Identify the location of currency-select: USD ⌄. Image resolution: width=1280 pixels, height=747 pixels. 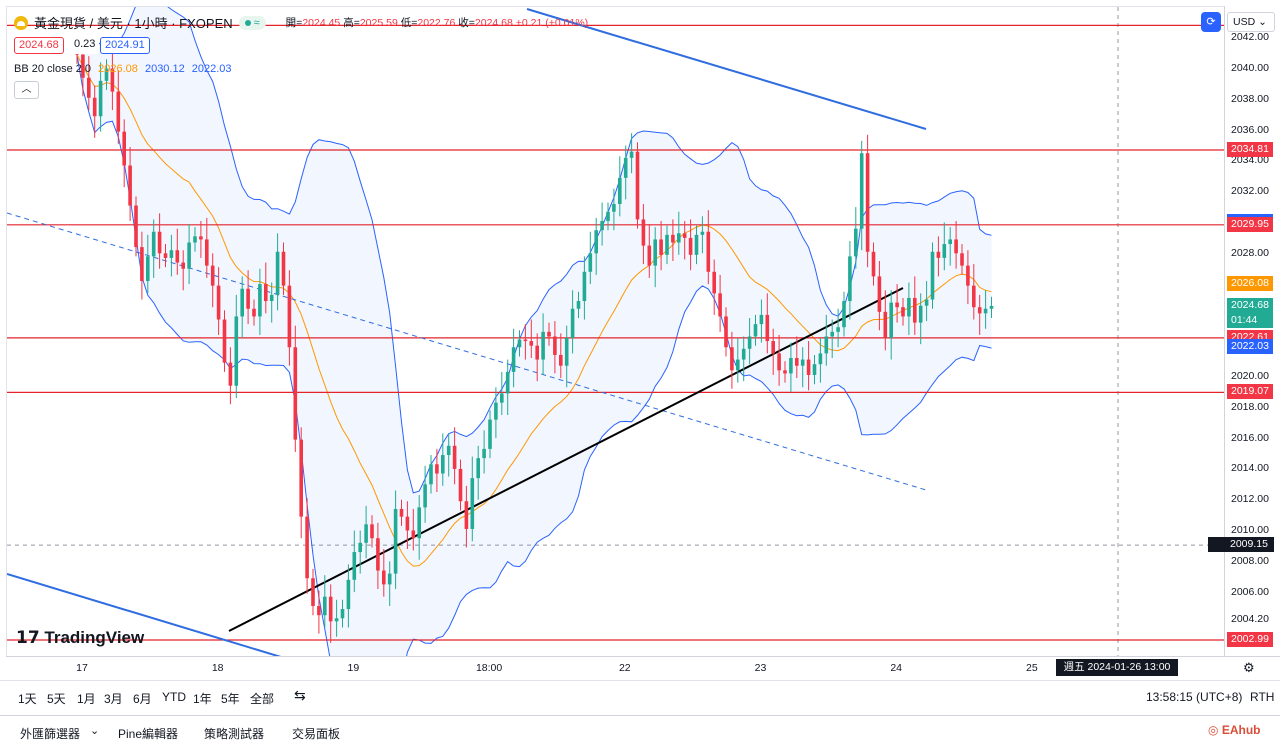
(1251, 22).